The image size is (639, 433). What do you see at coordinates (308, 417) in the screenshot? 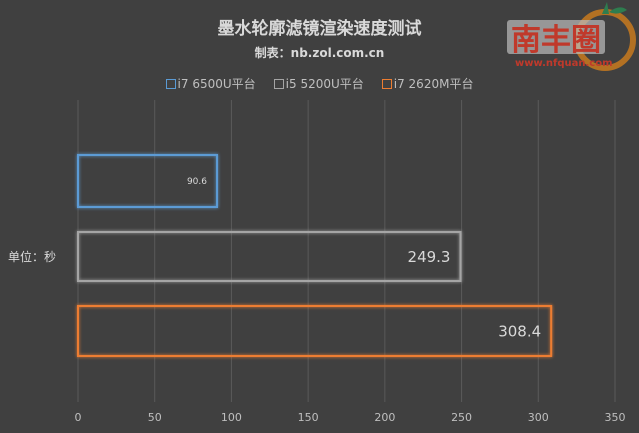
I see `x-tick-label: 150` at bounding box center [308, 417].